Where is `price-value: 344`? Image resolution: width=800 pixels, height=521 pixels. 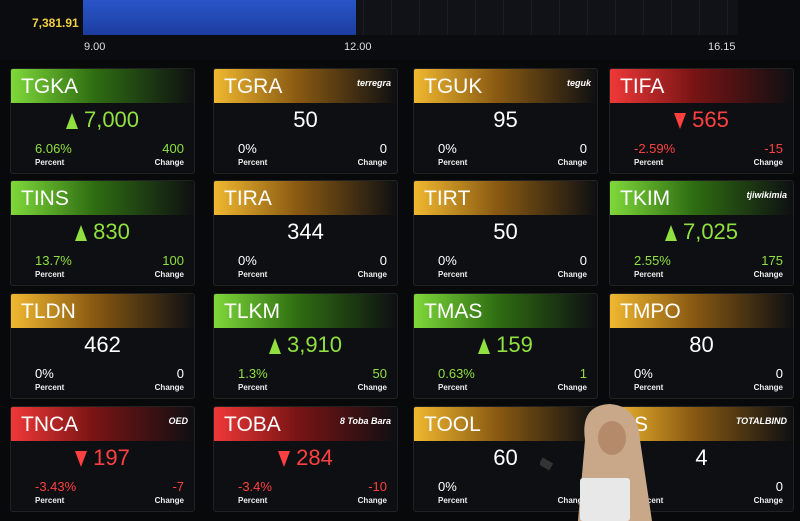
price-value: 344 is located at coordinates (305, 231).